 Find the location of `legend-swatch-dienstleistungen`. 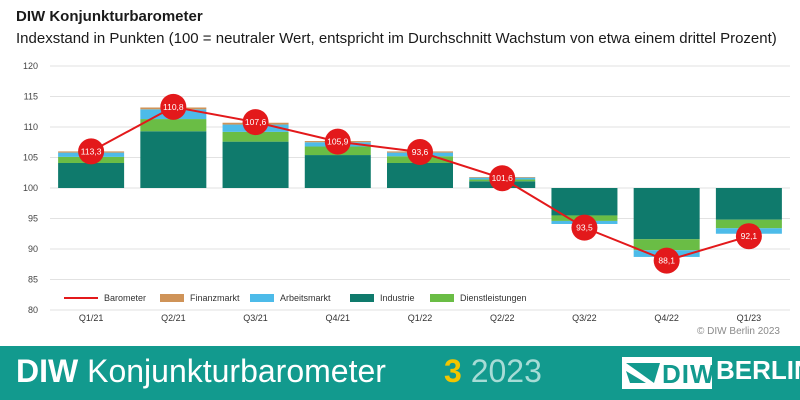

legend-swatch-dienstleistungen is located at coordinates (442, 298).